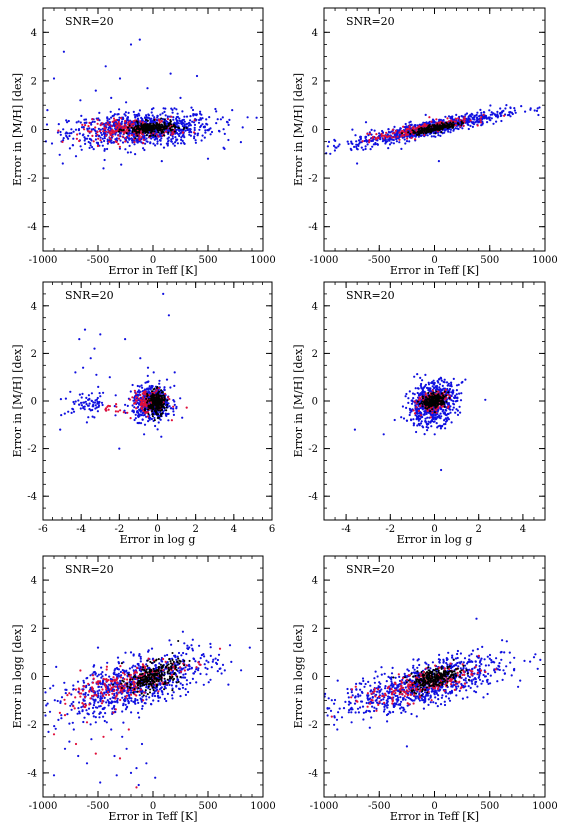 This screenshot has width=570, height=831. What do you see at coordinates (298, 129) in the screenshot?
I see `y-axis-label: Error in [M/H] [dex]` at bounding box center [298, 129].